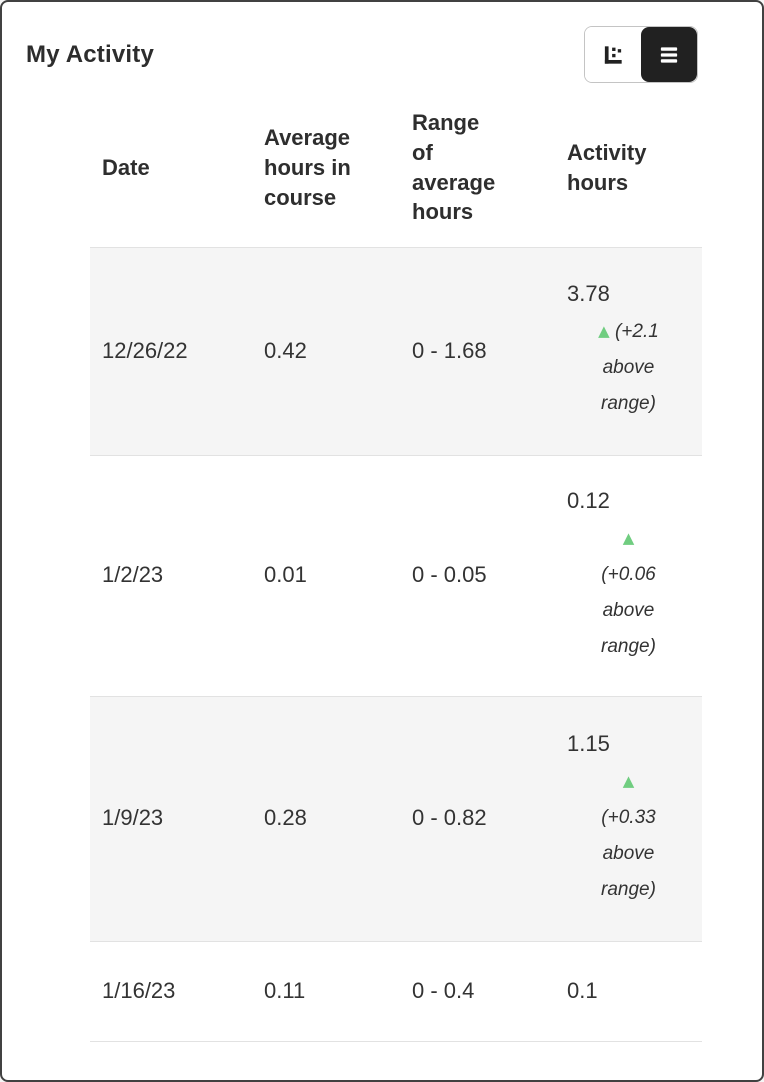  I want to click on cell-activity-hours: 0.12 ▲ (+0.06 above range), so click(628, 575).